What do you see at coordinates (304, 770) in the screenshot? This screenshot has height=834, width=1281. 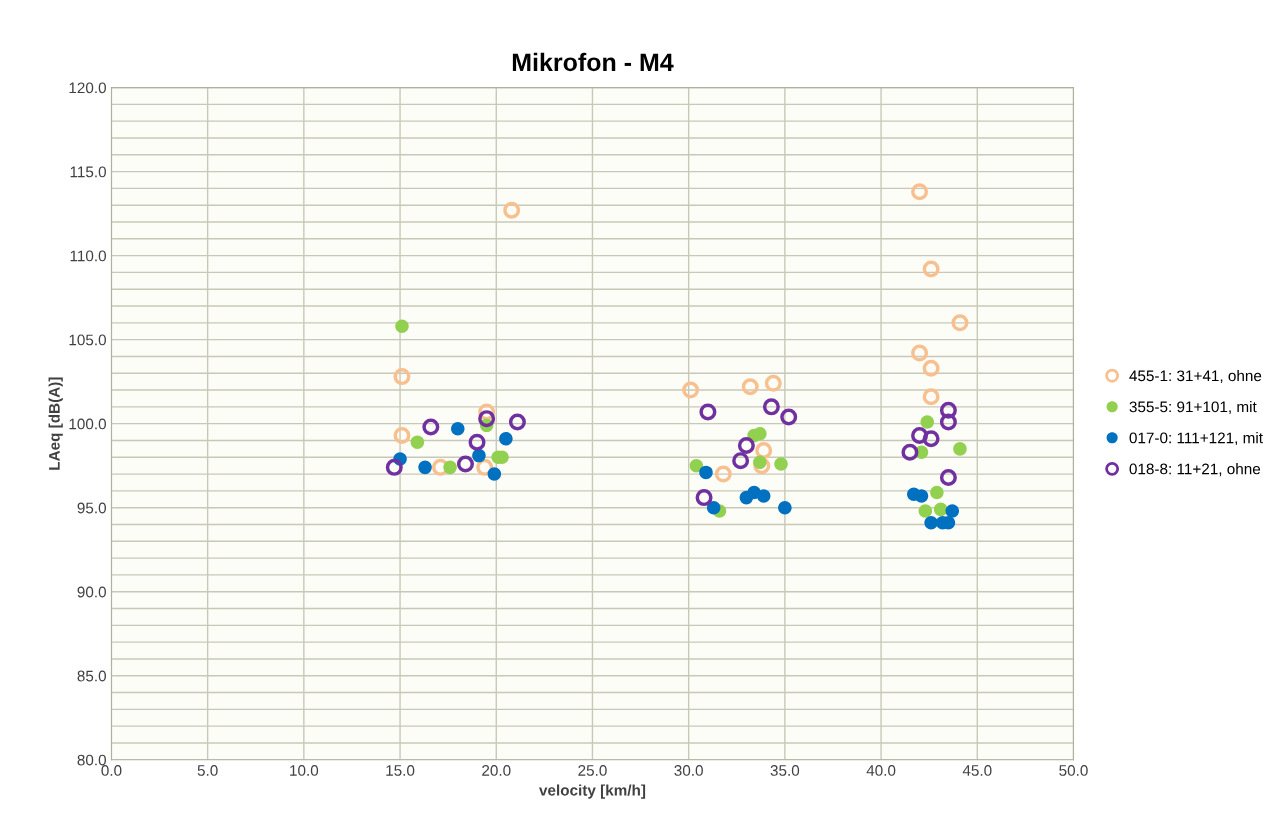 I see `x-tick-label: 10.0` at bounding box center [304, 770].